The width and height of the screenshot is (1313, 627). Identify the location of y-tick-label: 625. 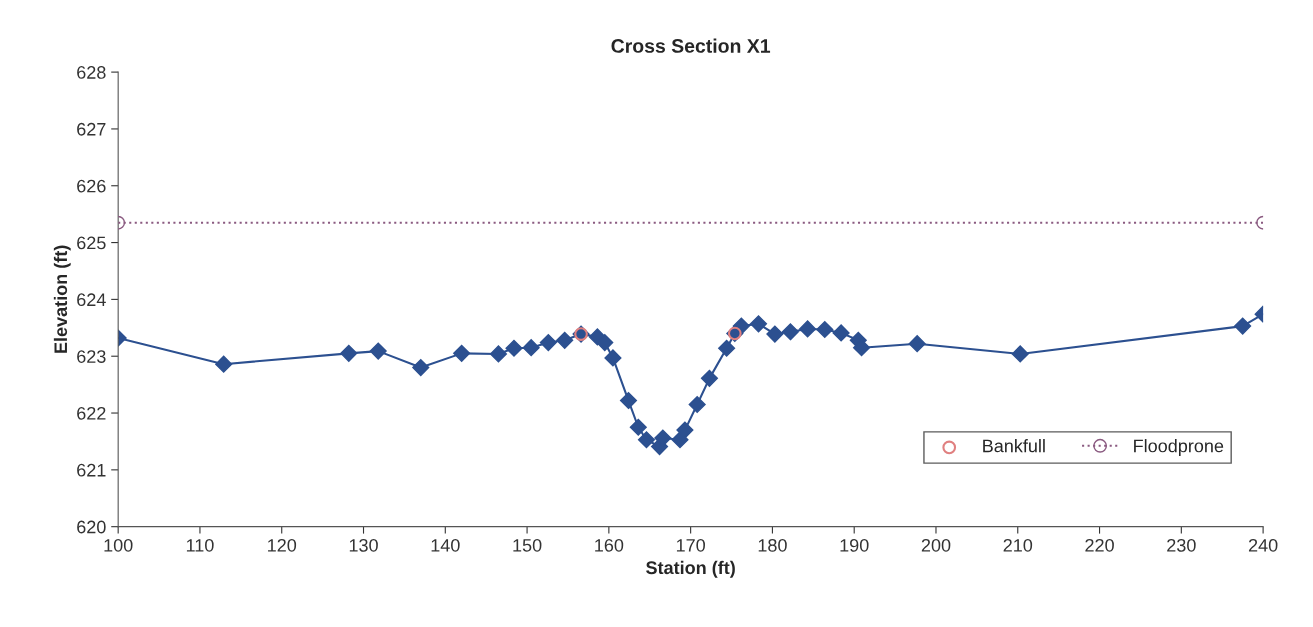
(91, 243).